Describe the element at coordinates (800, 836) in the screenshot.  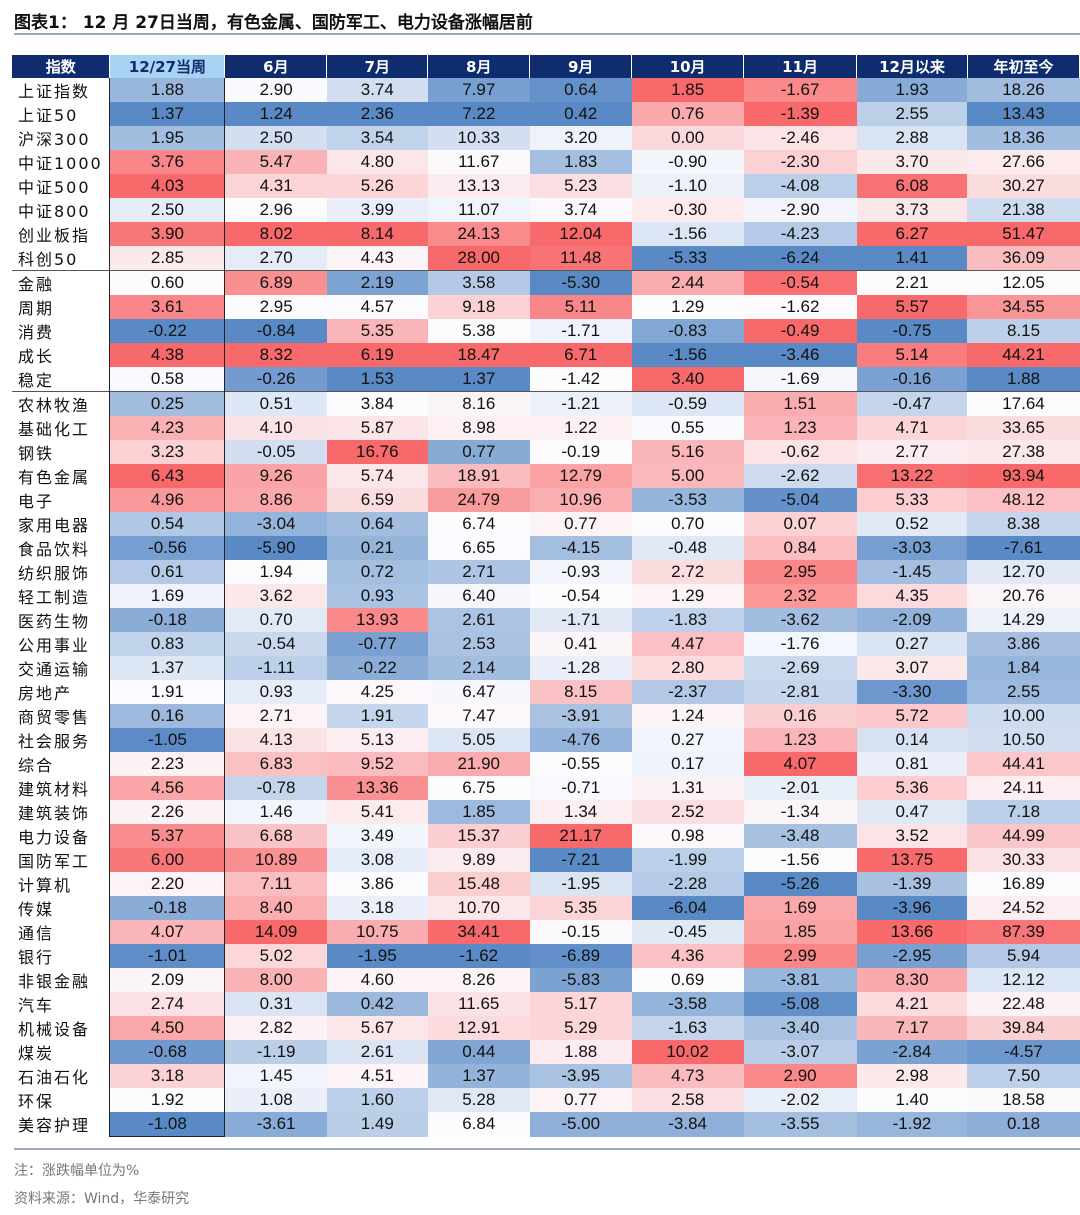
I see `heatmap-cell: -3.48` at that location.